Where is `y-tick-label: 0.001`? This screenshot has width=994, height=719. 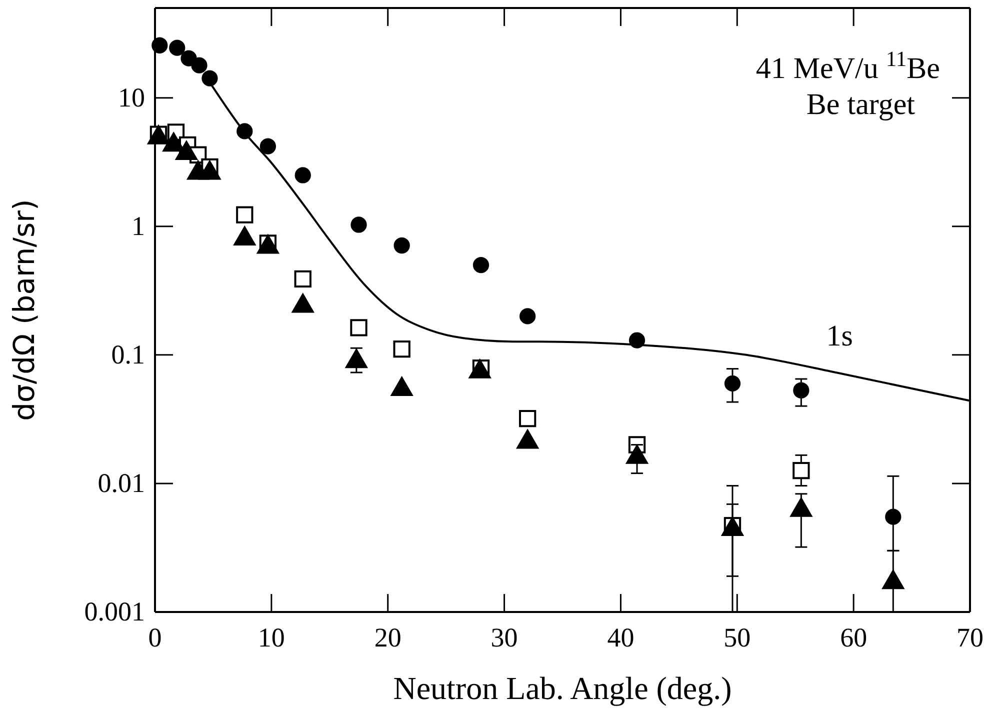
y-tick-label: 0.001 is located at coordinates (114, 611).